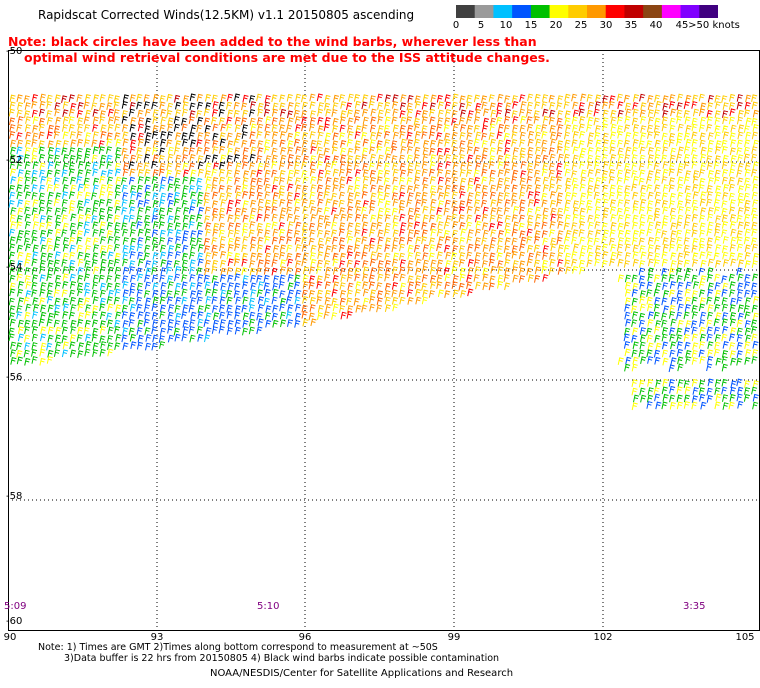  Describe the element at coordinates (454, 637) in the screenshot. I see `lon-label-99: 99` at that location.